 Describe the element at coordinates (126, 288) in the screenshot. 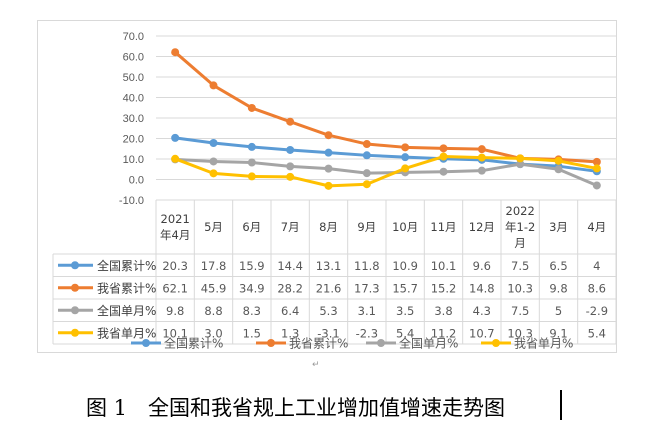

I see `row-header: 我省累计%` at that location.